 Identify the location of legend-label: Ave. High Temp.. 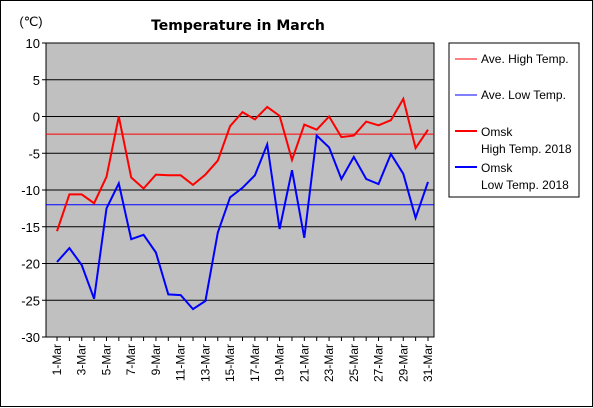
(525, 59).